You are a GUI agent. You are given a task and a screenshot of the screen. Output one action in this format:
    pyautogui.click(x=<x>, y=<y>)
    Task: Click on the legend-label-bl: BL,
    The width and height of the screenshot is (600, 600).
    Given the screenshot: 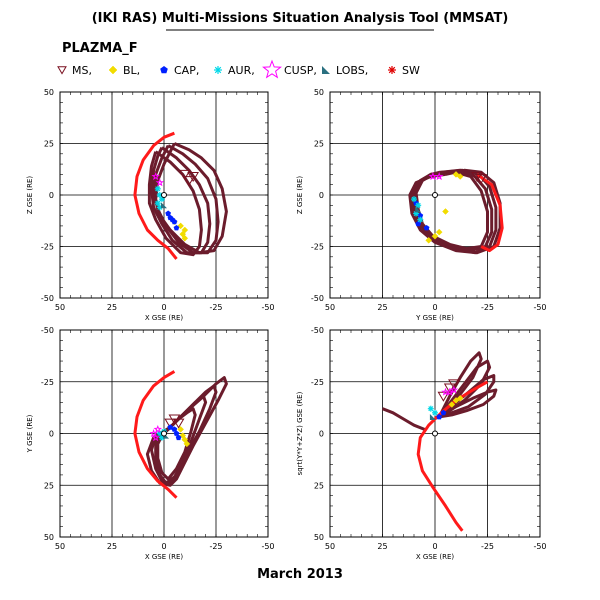 What is the action you would take?
    pyautogui.click(x=131, y=70)
    